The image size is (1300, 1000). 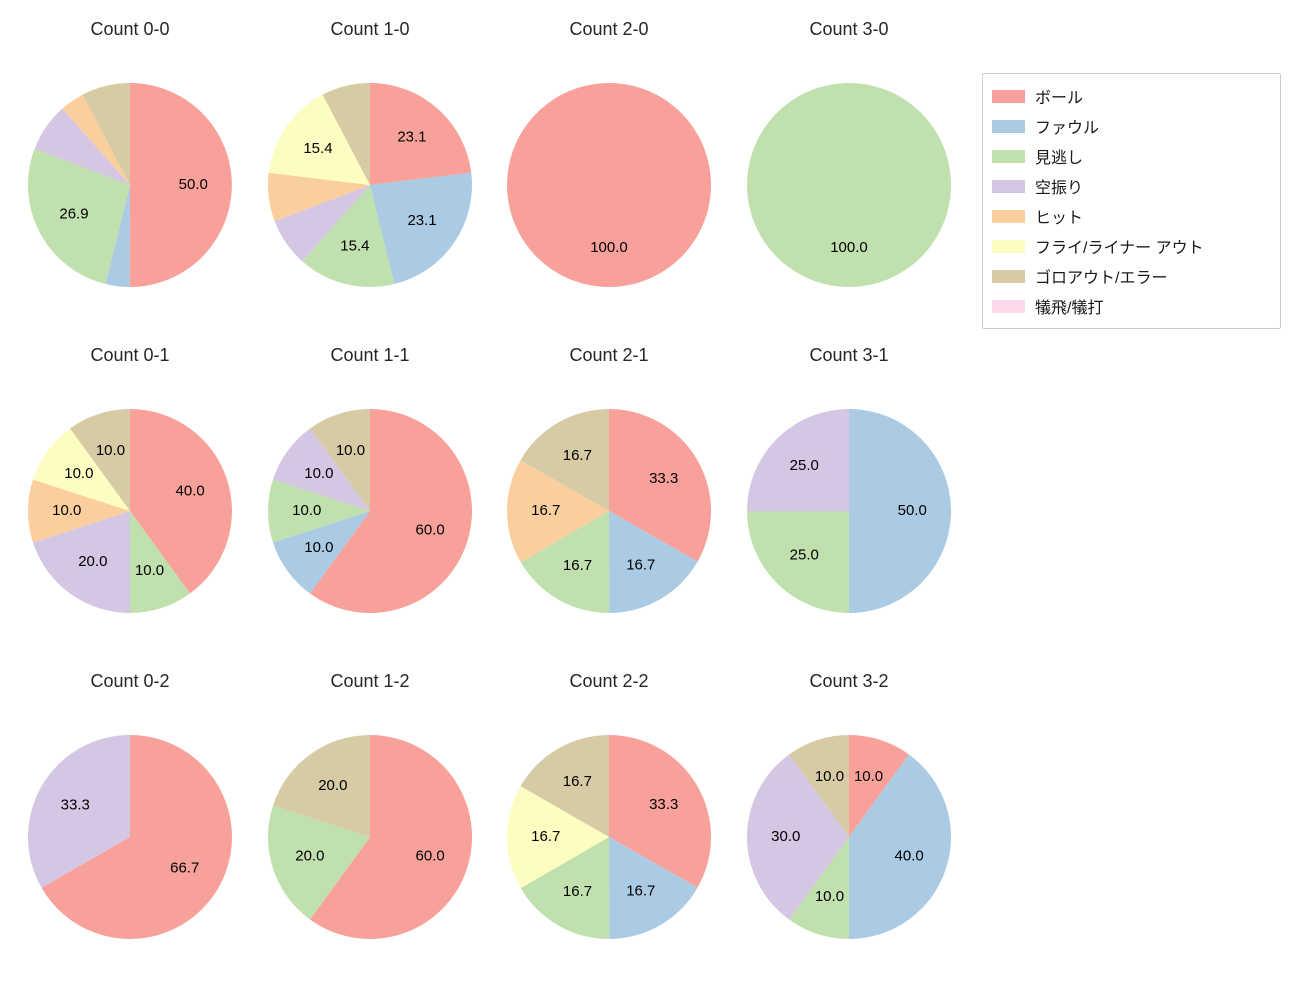 I want to click on slice-percent-label: 50.0, so click(x=912, y=510).